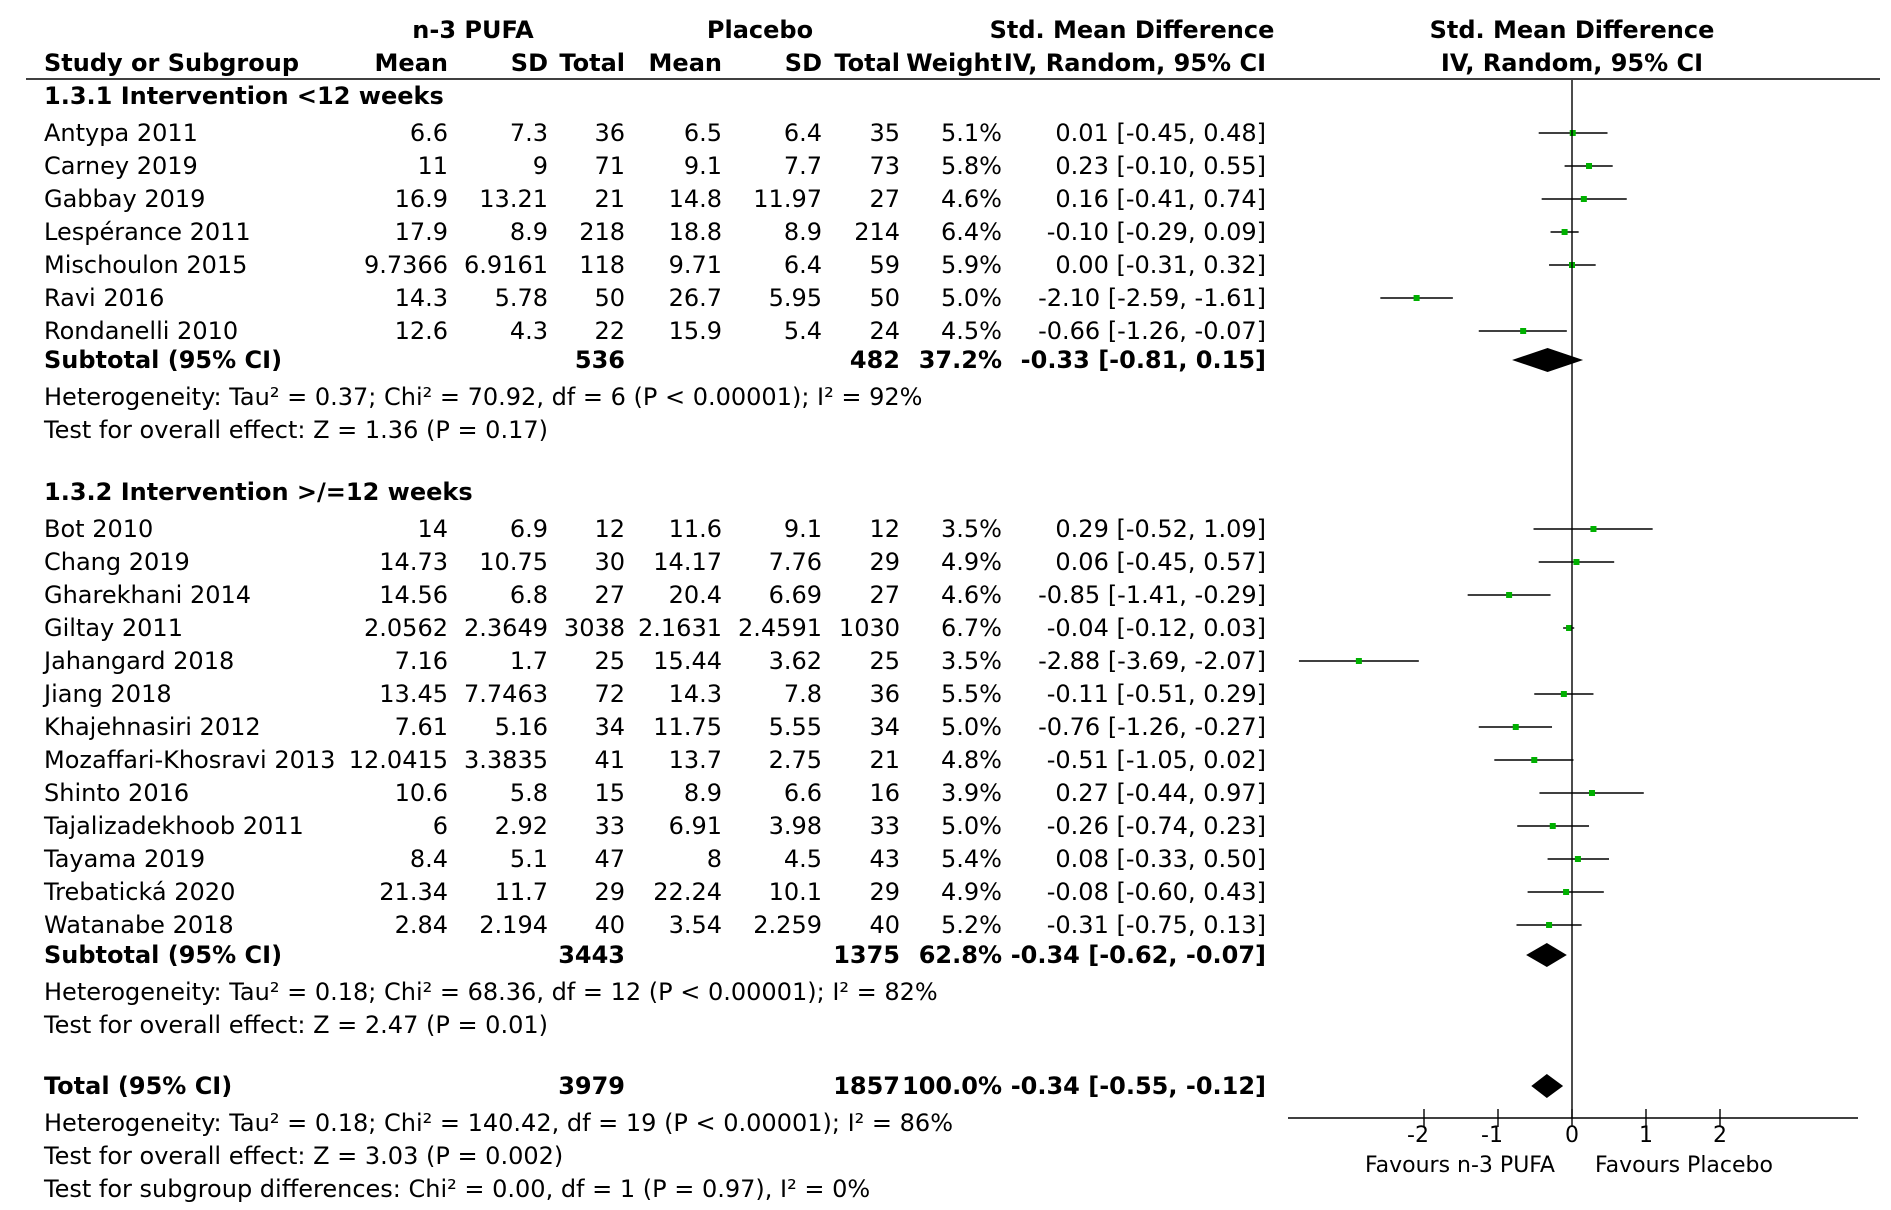 The height and width of the screenshot is (1210, 1891). I want to click on study-n1: 29, so click(609, 892).